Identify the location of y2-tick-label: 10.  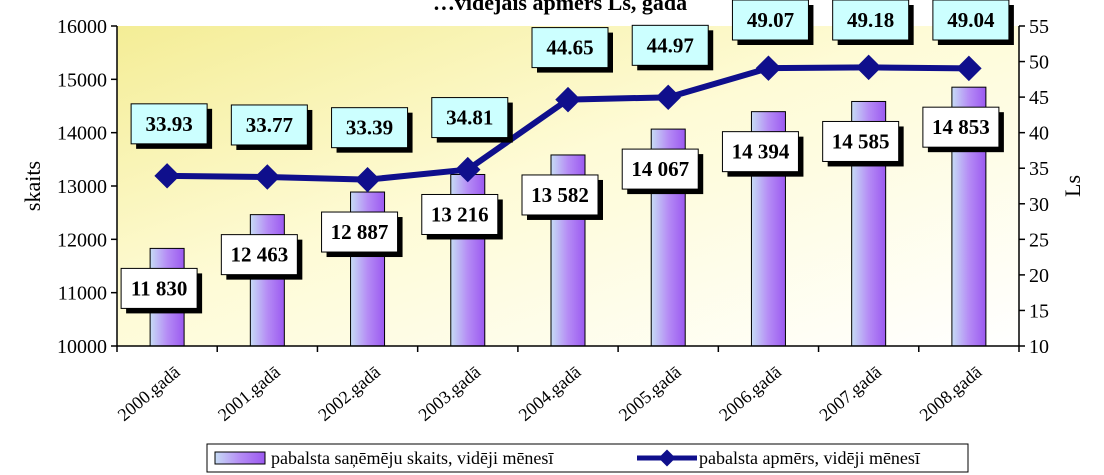
(1039, 347).